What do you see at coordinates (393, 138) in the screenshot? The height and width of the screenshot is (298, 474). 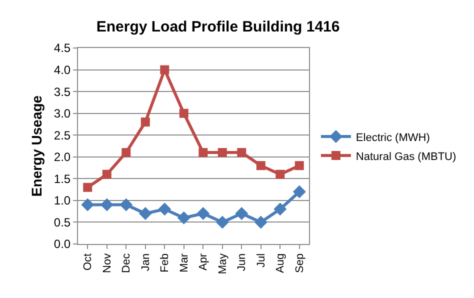 I see `legend-label: Electric (MWH)` at bounding box center [393, 138].